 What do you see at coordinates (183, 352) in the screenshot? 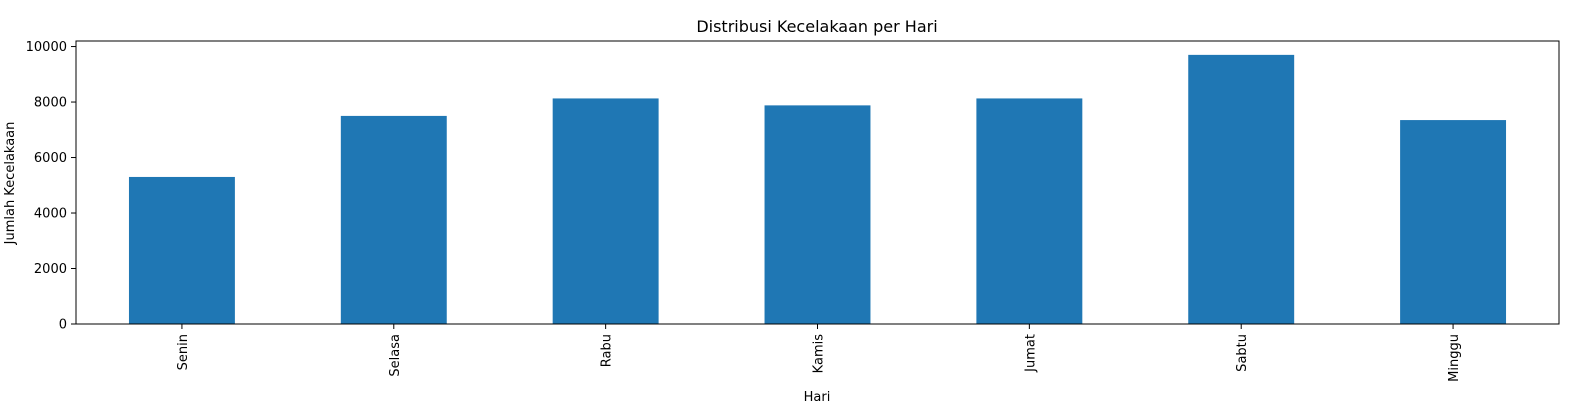
I see `x-tick-label: Senin` at bounding box center [183, 352].